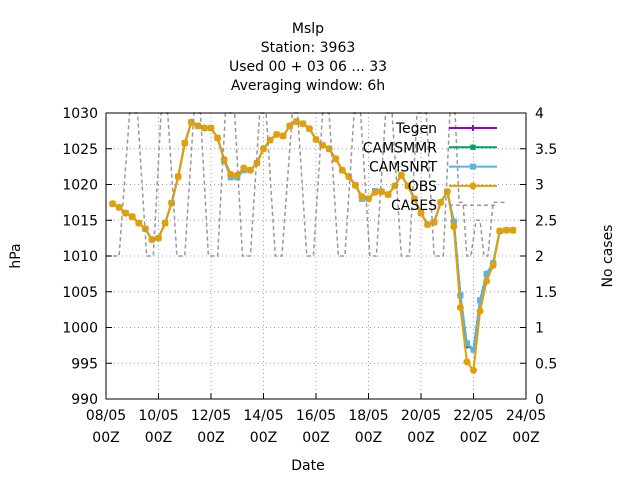 The image size is (640, 480). I want to click on legend-label: CAMSMMR, so click(400, 148).